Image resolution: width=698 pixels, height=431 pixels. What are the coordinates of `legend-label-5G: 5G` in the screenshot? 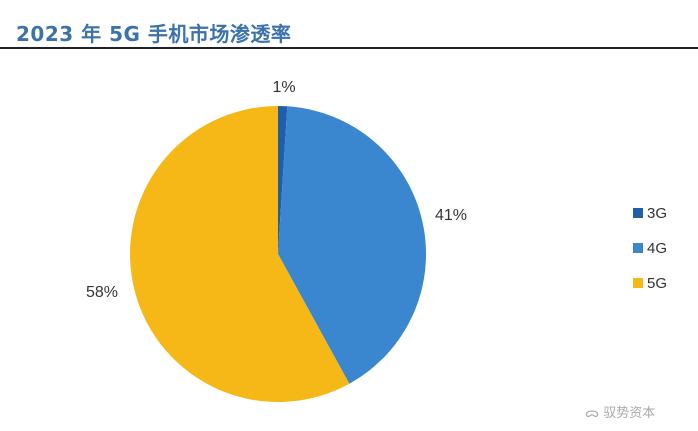 It's located at (657, 283).